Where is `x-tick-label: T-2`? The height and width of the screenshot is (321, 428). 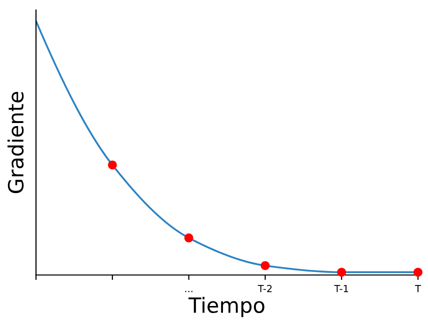
x-tick-label: T-2 is located at coordinates (265, 288).